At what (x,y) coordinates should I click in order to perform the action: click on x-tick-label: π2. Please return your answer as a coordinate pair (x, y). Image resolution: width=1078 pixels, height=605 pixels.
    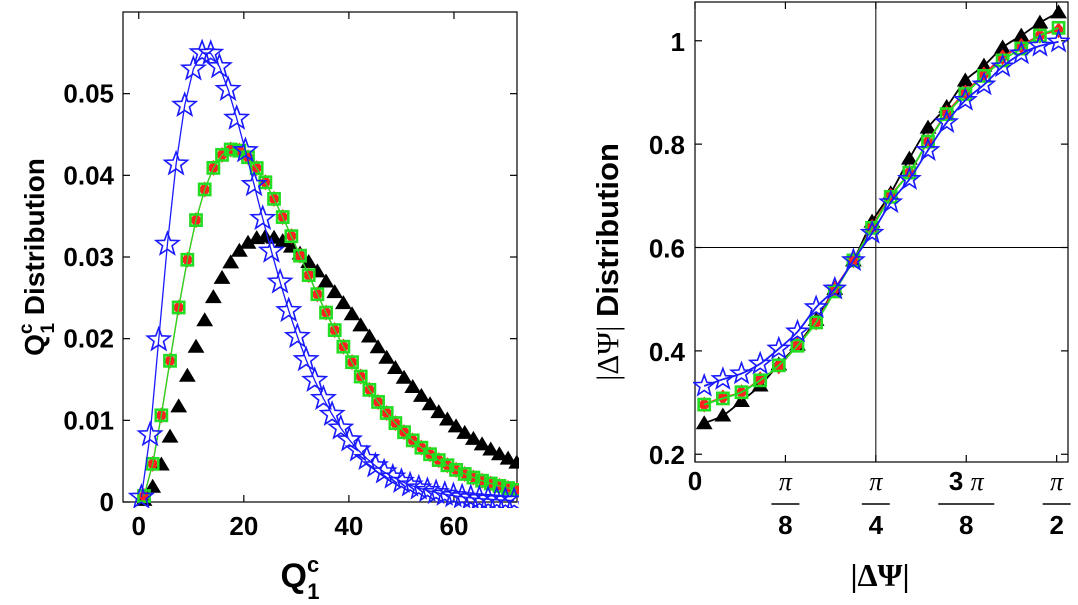
    Looking at the image, I should click on (1056, 503).